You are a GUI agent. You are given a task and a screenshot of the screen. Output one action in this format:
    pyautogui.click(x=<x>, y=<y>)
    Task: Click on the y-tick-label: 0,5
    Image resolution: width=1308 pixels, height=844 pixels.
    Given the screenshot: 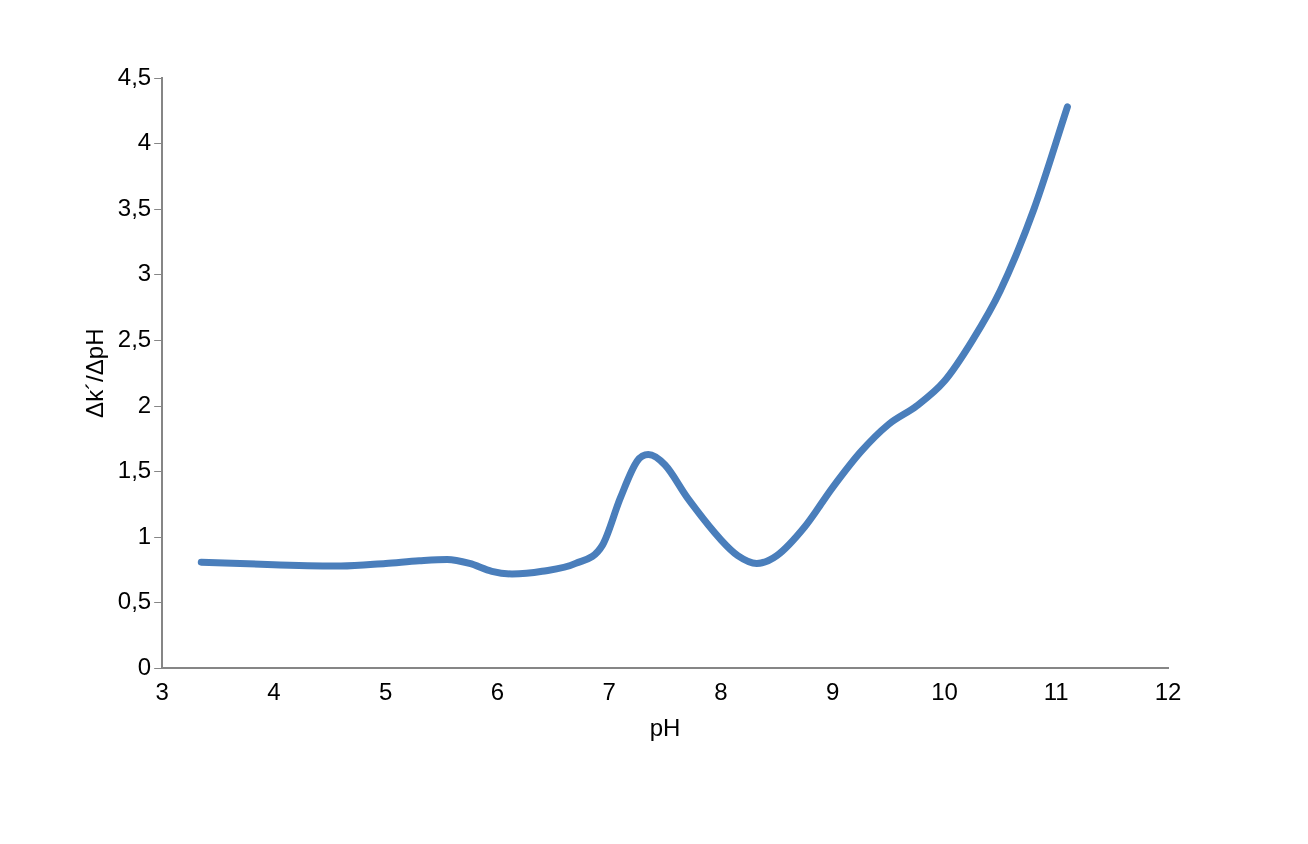 What is the action you would take?
    pyautogui.click(x=134, y=601)
    